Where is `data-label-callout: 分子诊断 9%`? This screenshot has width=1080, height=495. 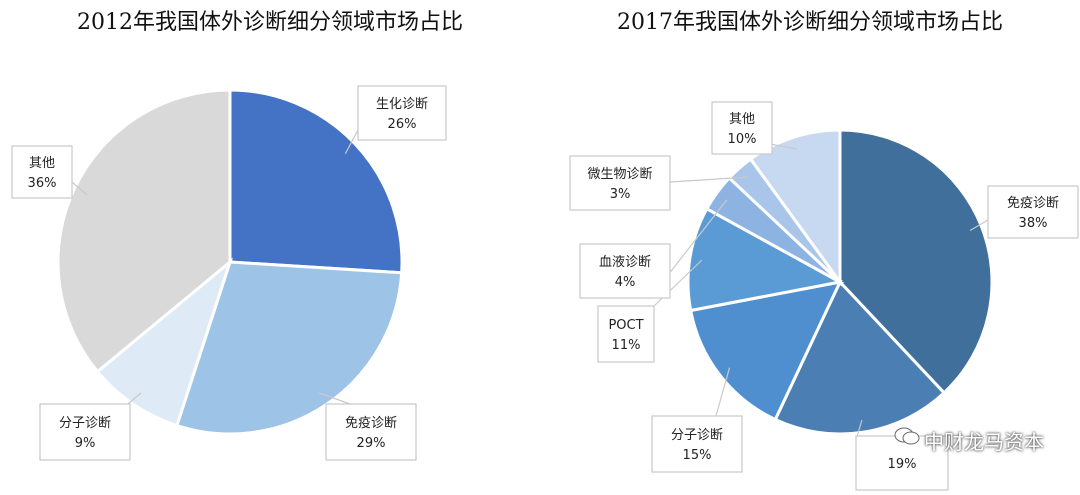 data-label-callout: 分子诊断 9% is located at coordinates (90, 426).